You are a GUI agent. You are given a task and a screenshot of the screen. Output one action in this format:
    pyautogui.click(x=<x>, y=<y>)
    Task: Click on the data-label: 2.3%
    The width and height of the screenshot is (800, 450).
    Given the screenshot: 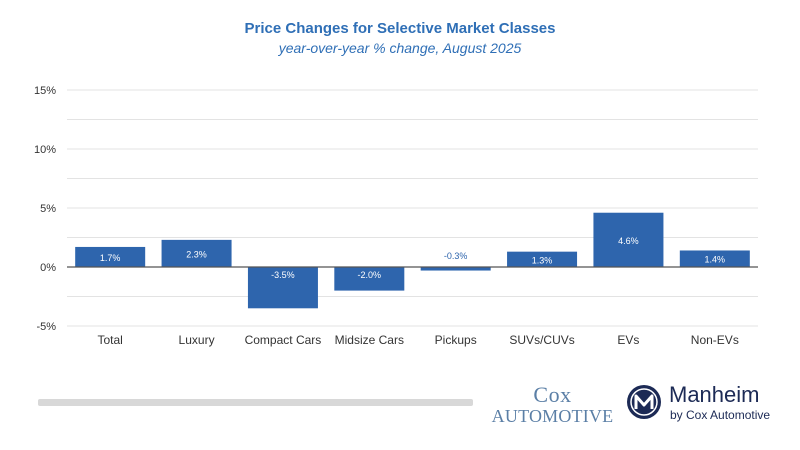 What is the action you would take?
    pyautogui.click(x=196, y=254)
    